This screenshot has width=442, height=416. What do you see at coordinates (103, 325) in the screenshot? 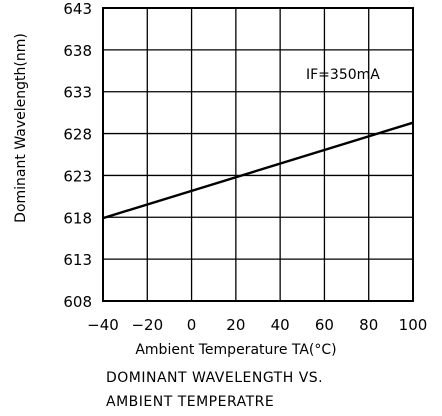
I see `x-tick-label: −40` at bounding box center [103, 325].